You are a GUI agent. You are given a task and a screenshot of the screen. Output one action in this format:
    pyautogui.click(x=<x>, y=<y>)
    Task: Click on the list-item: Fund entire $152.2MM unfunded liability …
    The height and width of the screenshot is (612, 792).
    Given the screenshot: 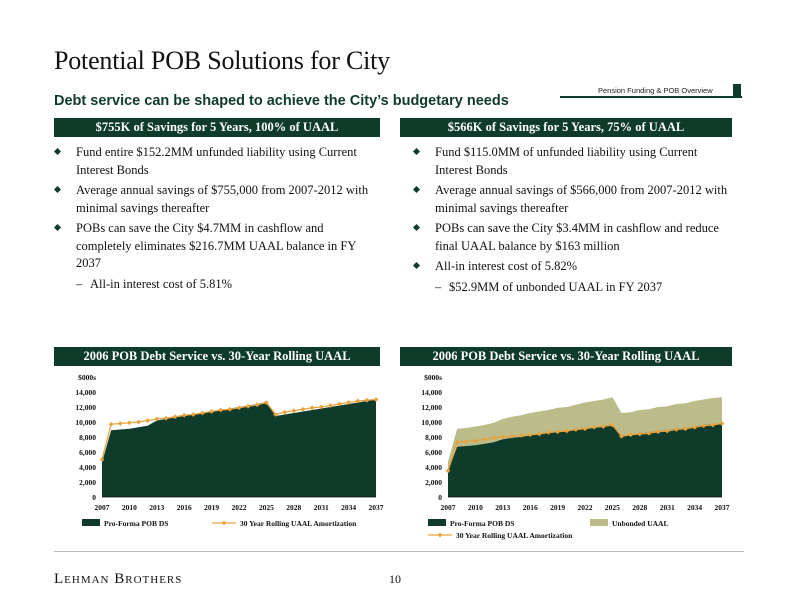 What is the action you would take?
    pyautogui.click(x=215, y=161)
    